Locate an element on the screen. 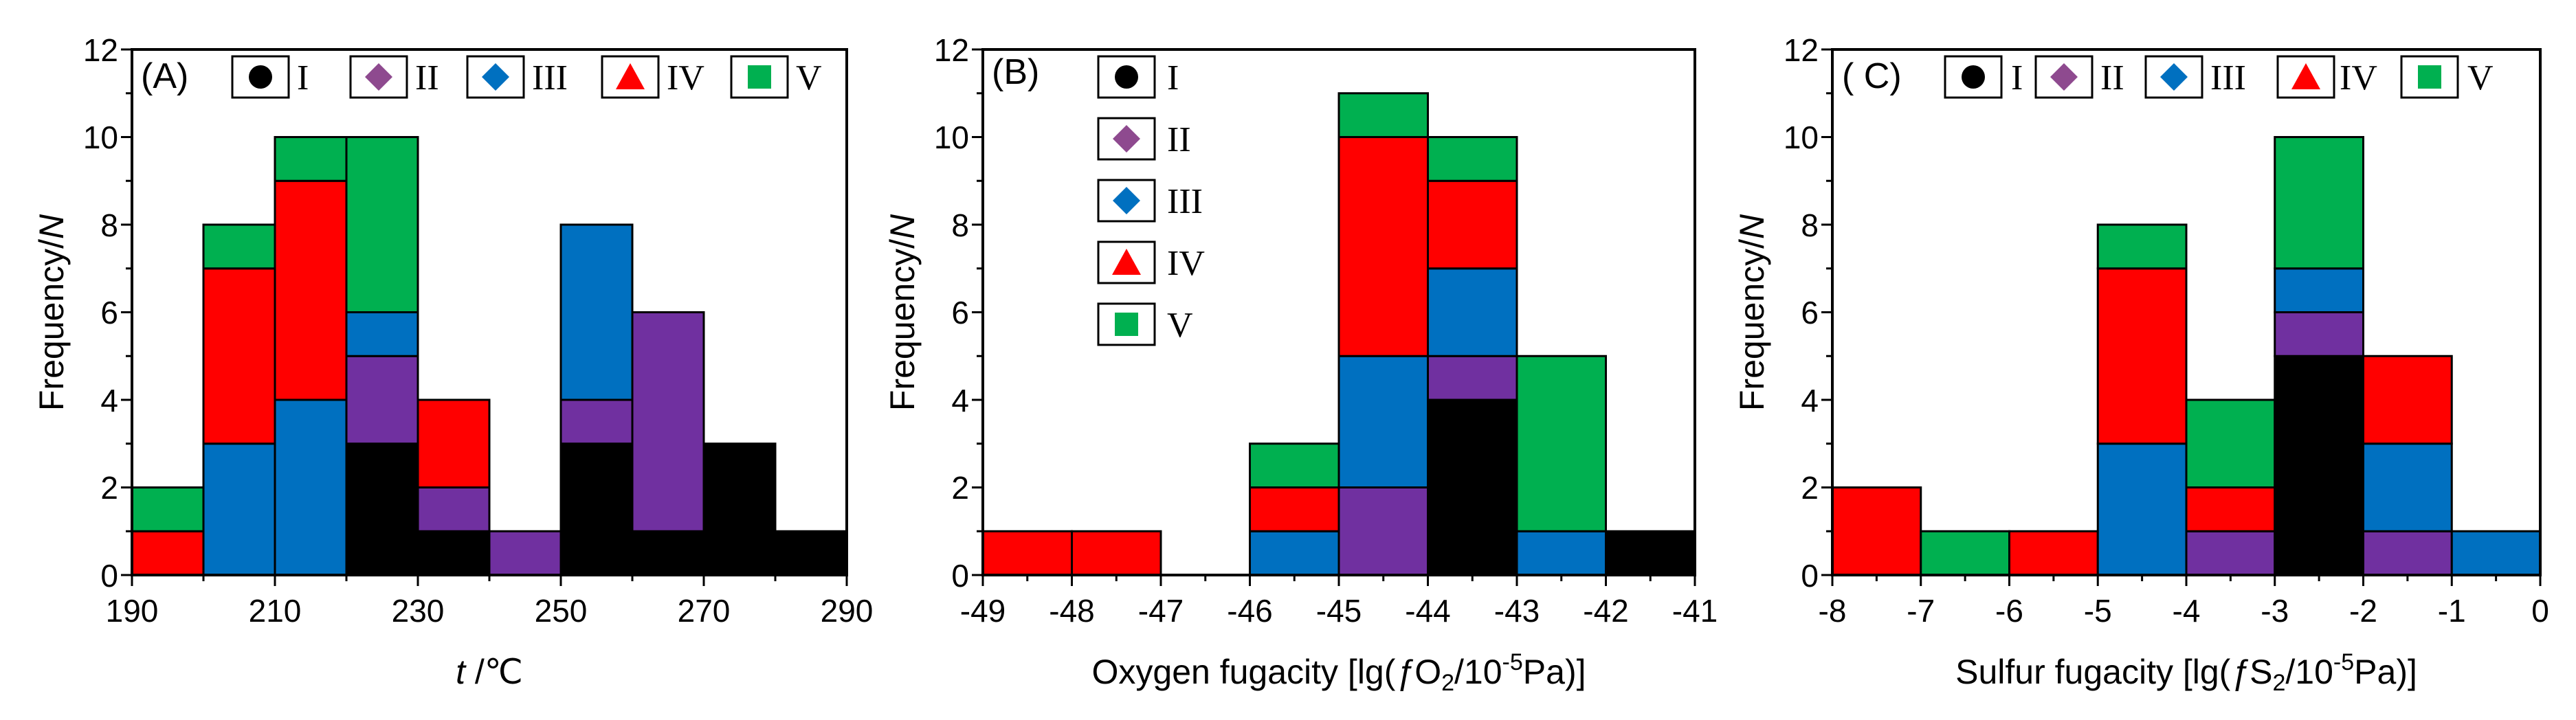 This screenshot has height=720, width=2576. legend-b-label-ii: II is located at coordinates (1179, 139).